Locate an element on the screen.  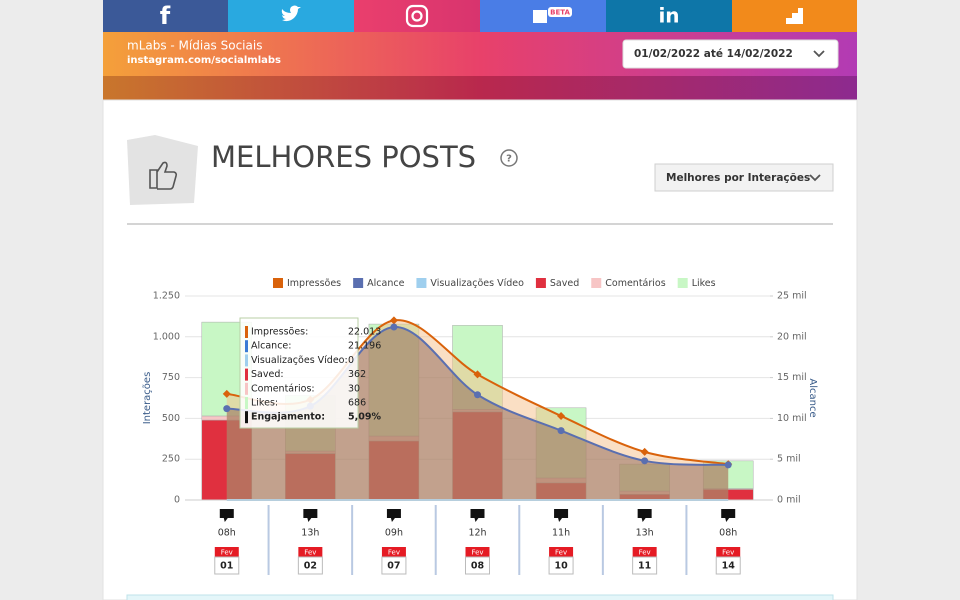
x-tick-label: 02 is located at coordinates (310, 566).